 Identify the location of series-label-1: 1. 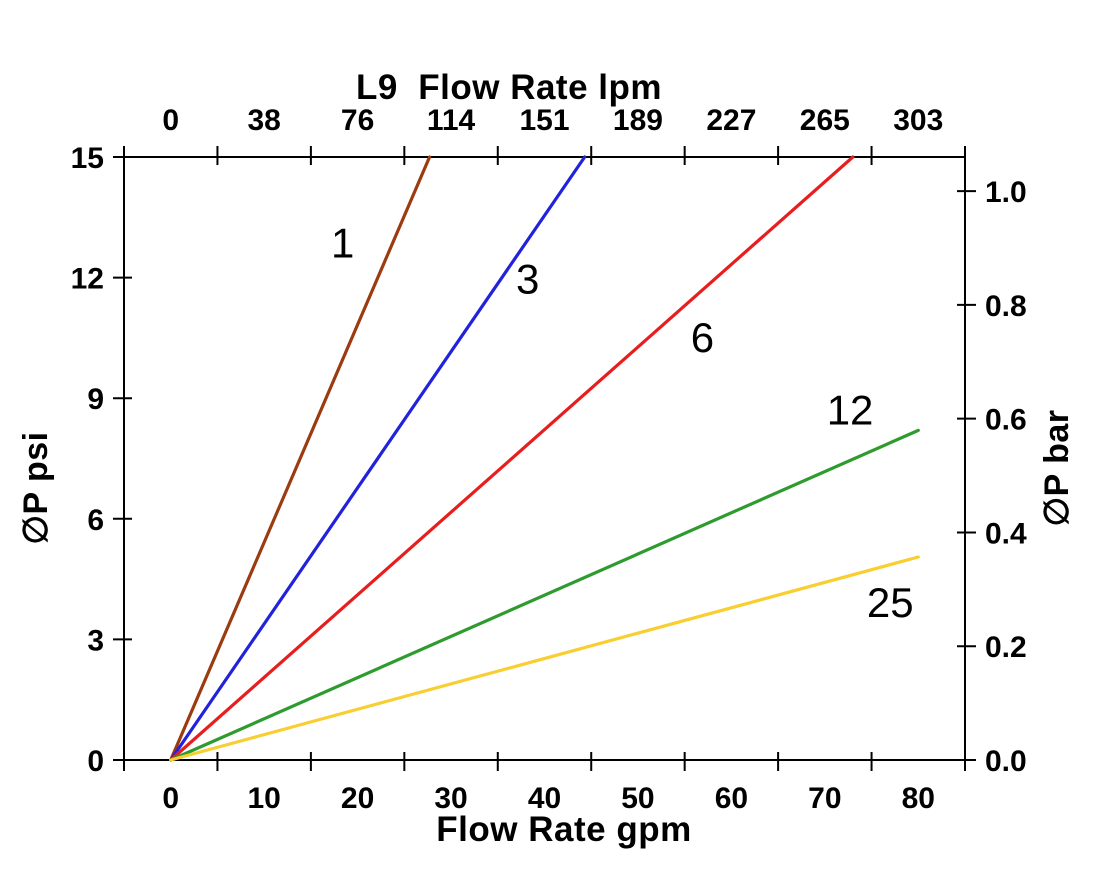
(342, 242).